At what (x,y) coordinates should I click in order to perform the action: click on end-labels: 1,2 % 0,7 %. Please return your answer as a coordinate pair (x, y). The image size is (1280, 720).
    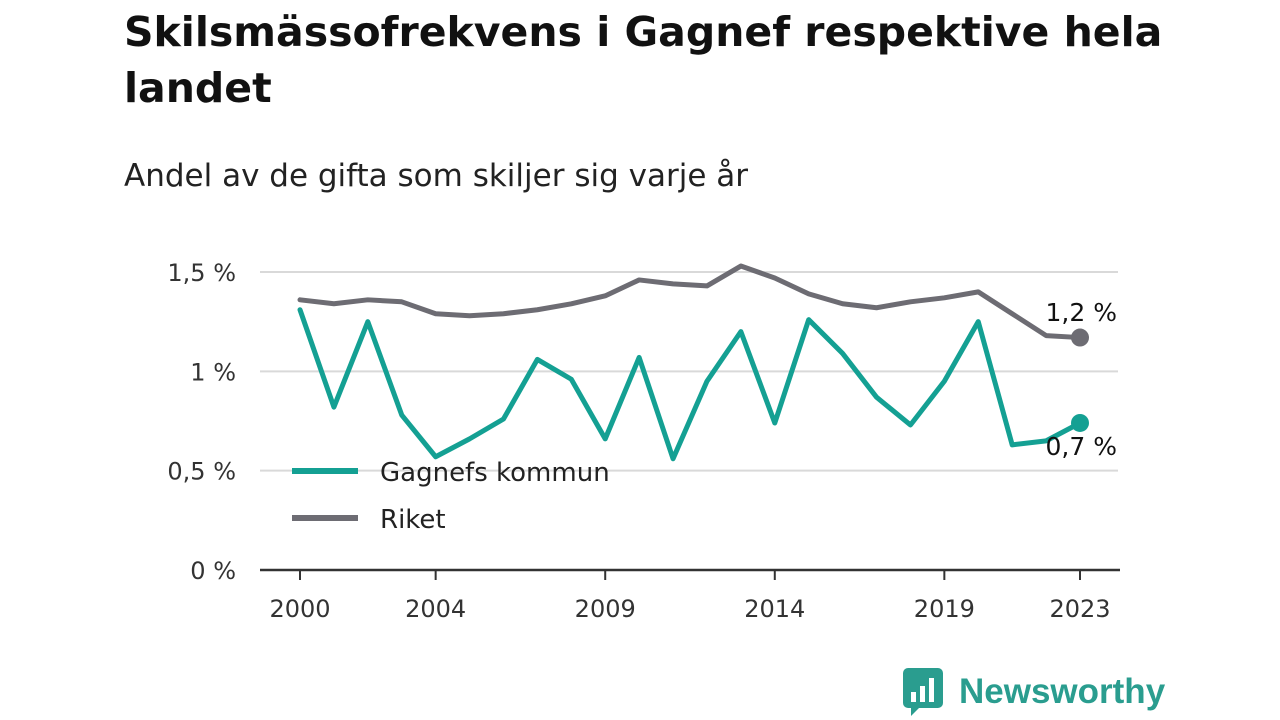
    Looking at the image, I should click on (1081, 379).